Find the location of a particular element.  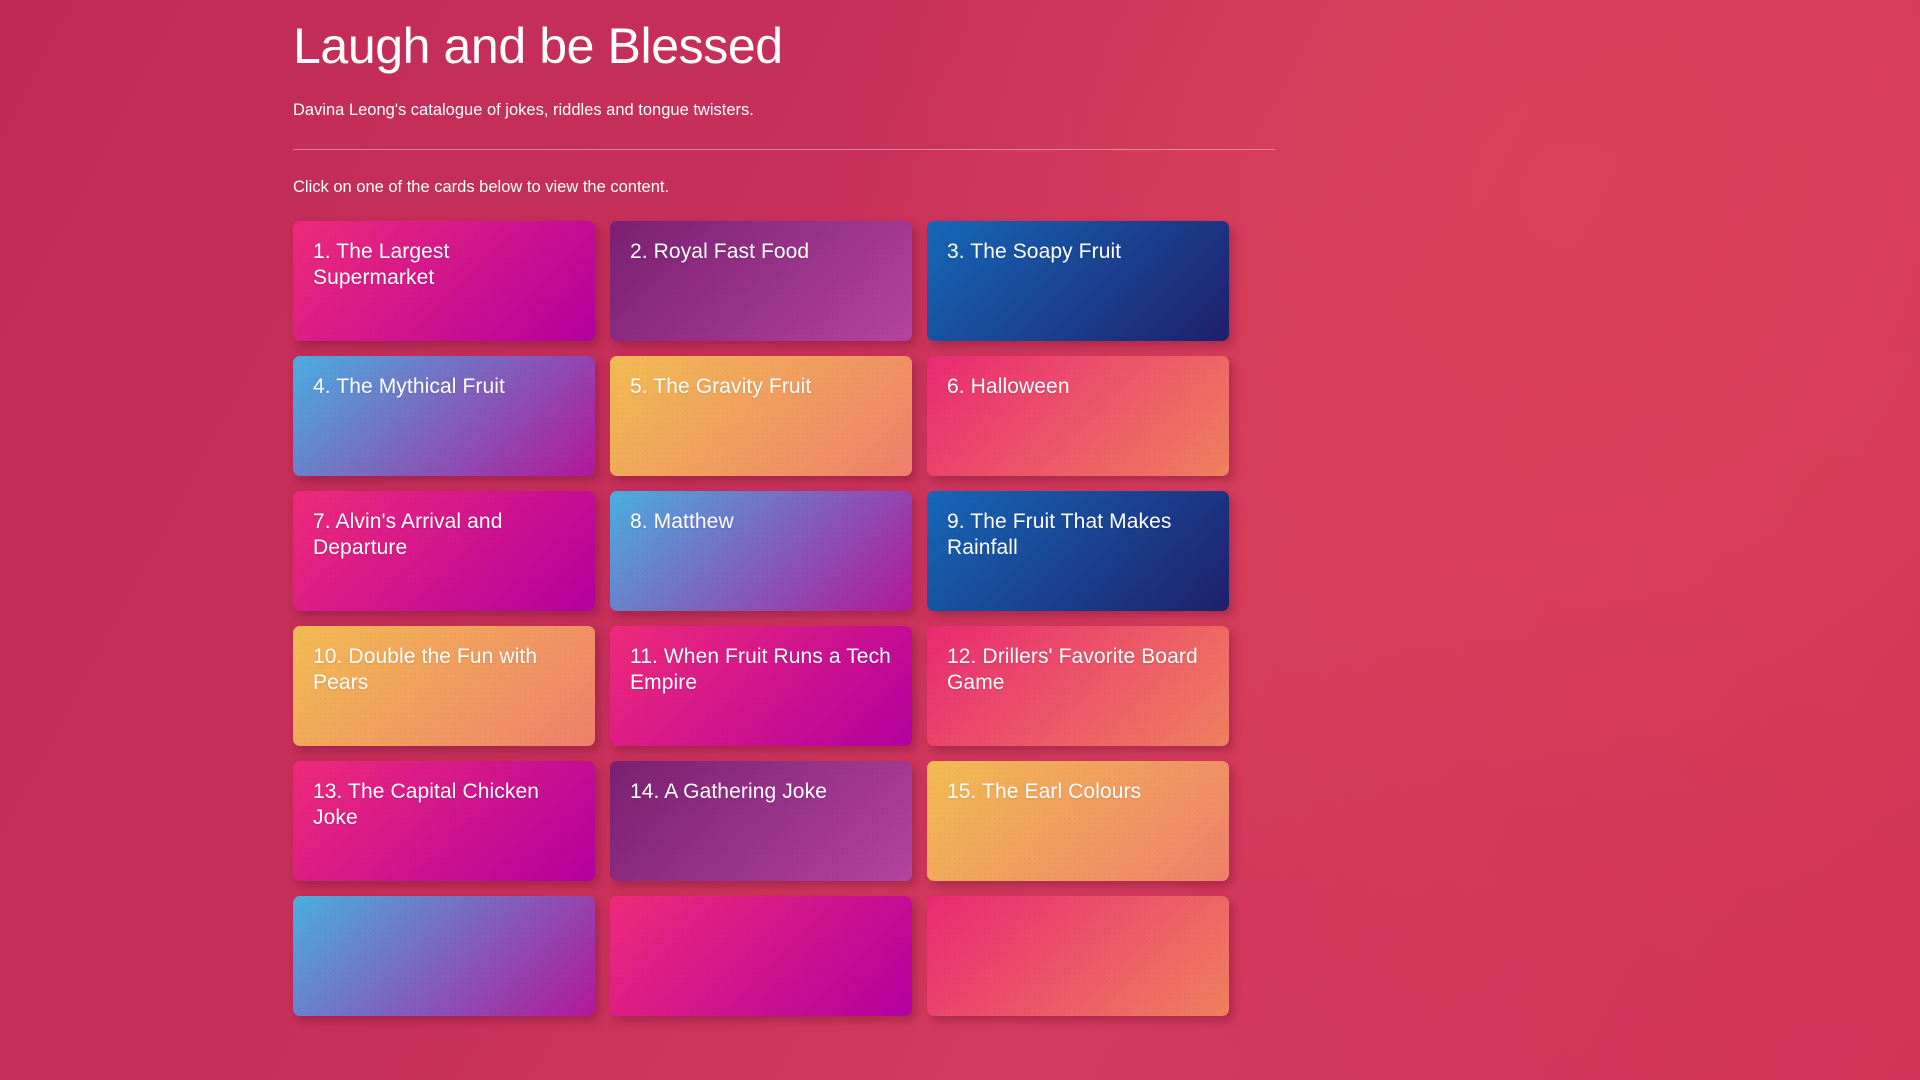

card-title: 14. A Gathering Joke is located at coordinates (728, 792).